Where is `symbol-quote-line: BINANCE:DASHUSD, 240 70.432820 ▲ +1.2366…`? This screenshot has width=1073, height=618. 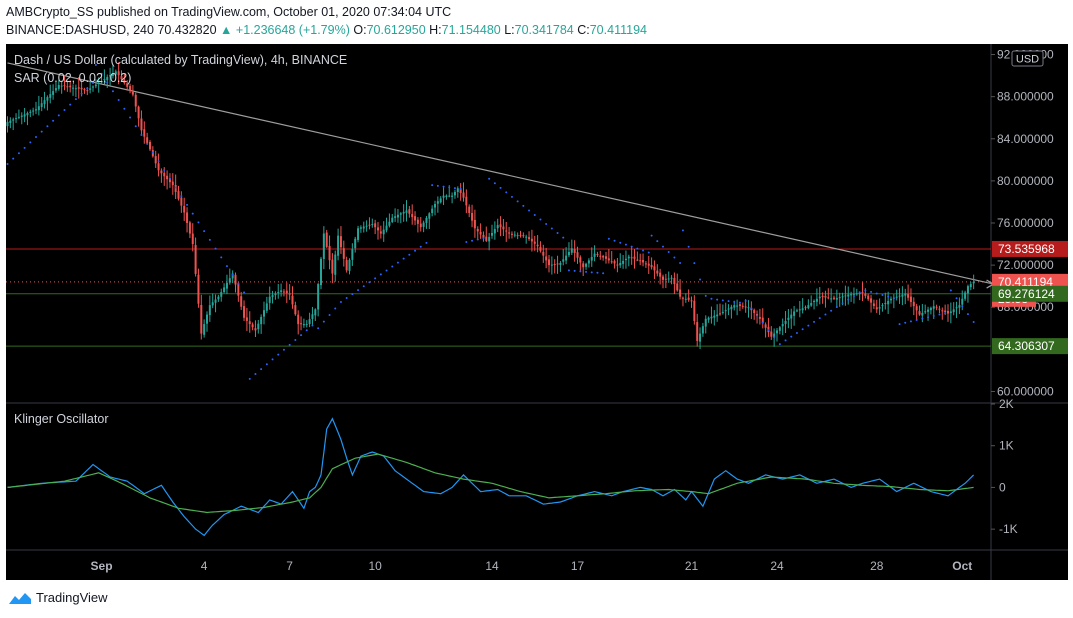 symbol-quote-line: BINANCE:DASHUSD, 240 70.432820 ▲ +1.2366… is located at coordinates (326, 30).